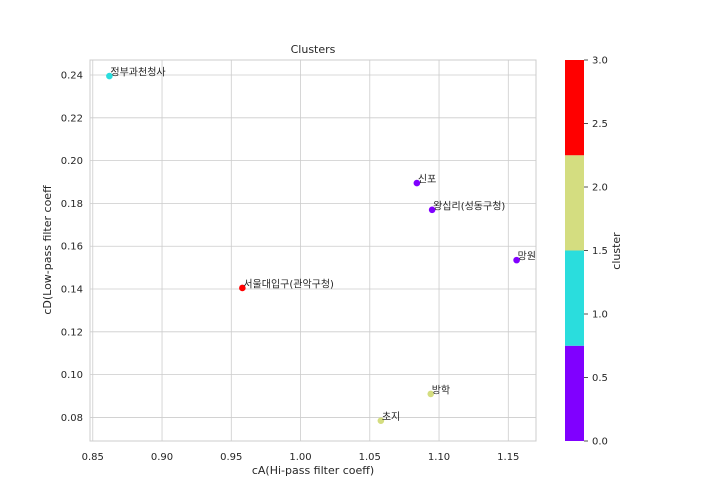 This screenshot has height=504, width=720. What do you see at coordinates (137, 73) in the screenshot?
I see `point-label: 정부과천청사` at bounding box center [137, 73].